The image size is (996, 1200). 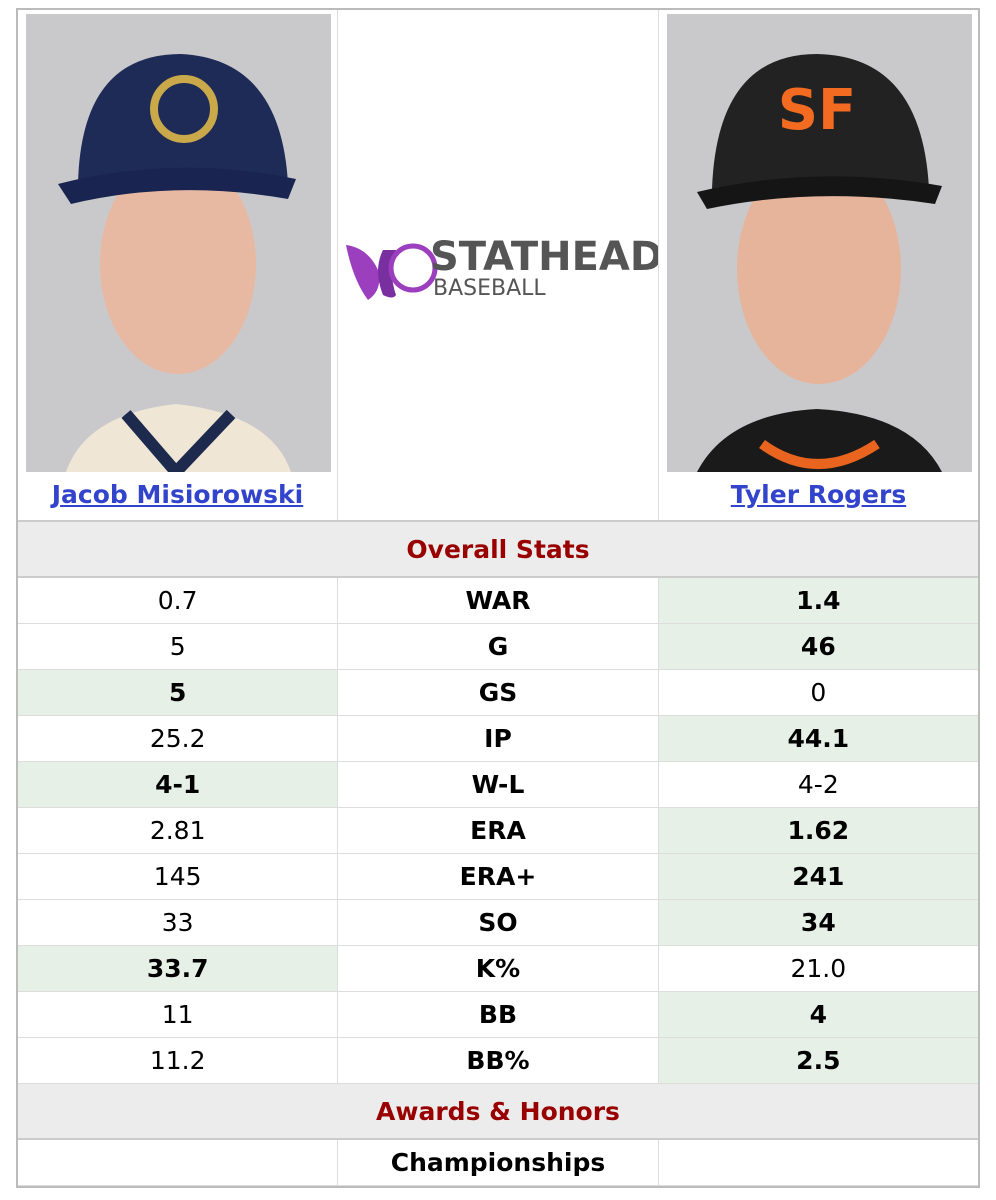 I want to click on stat-row: 5 G 46, so click(x=498, y=647).